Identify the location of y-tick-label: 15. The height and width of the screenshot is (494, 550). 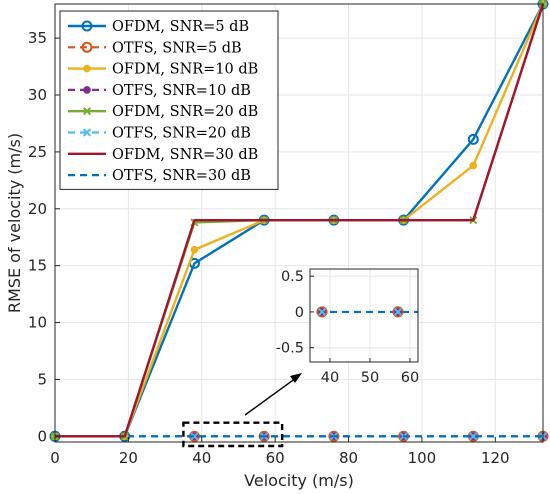
(37, 266).